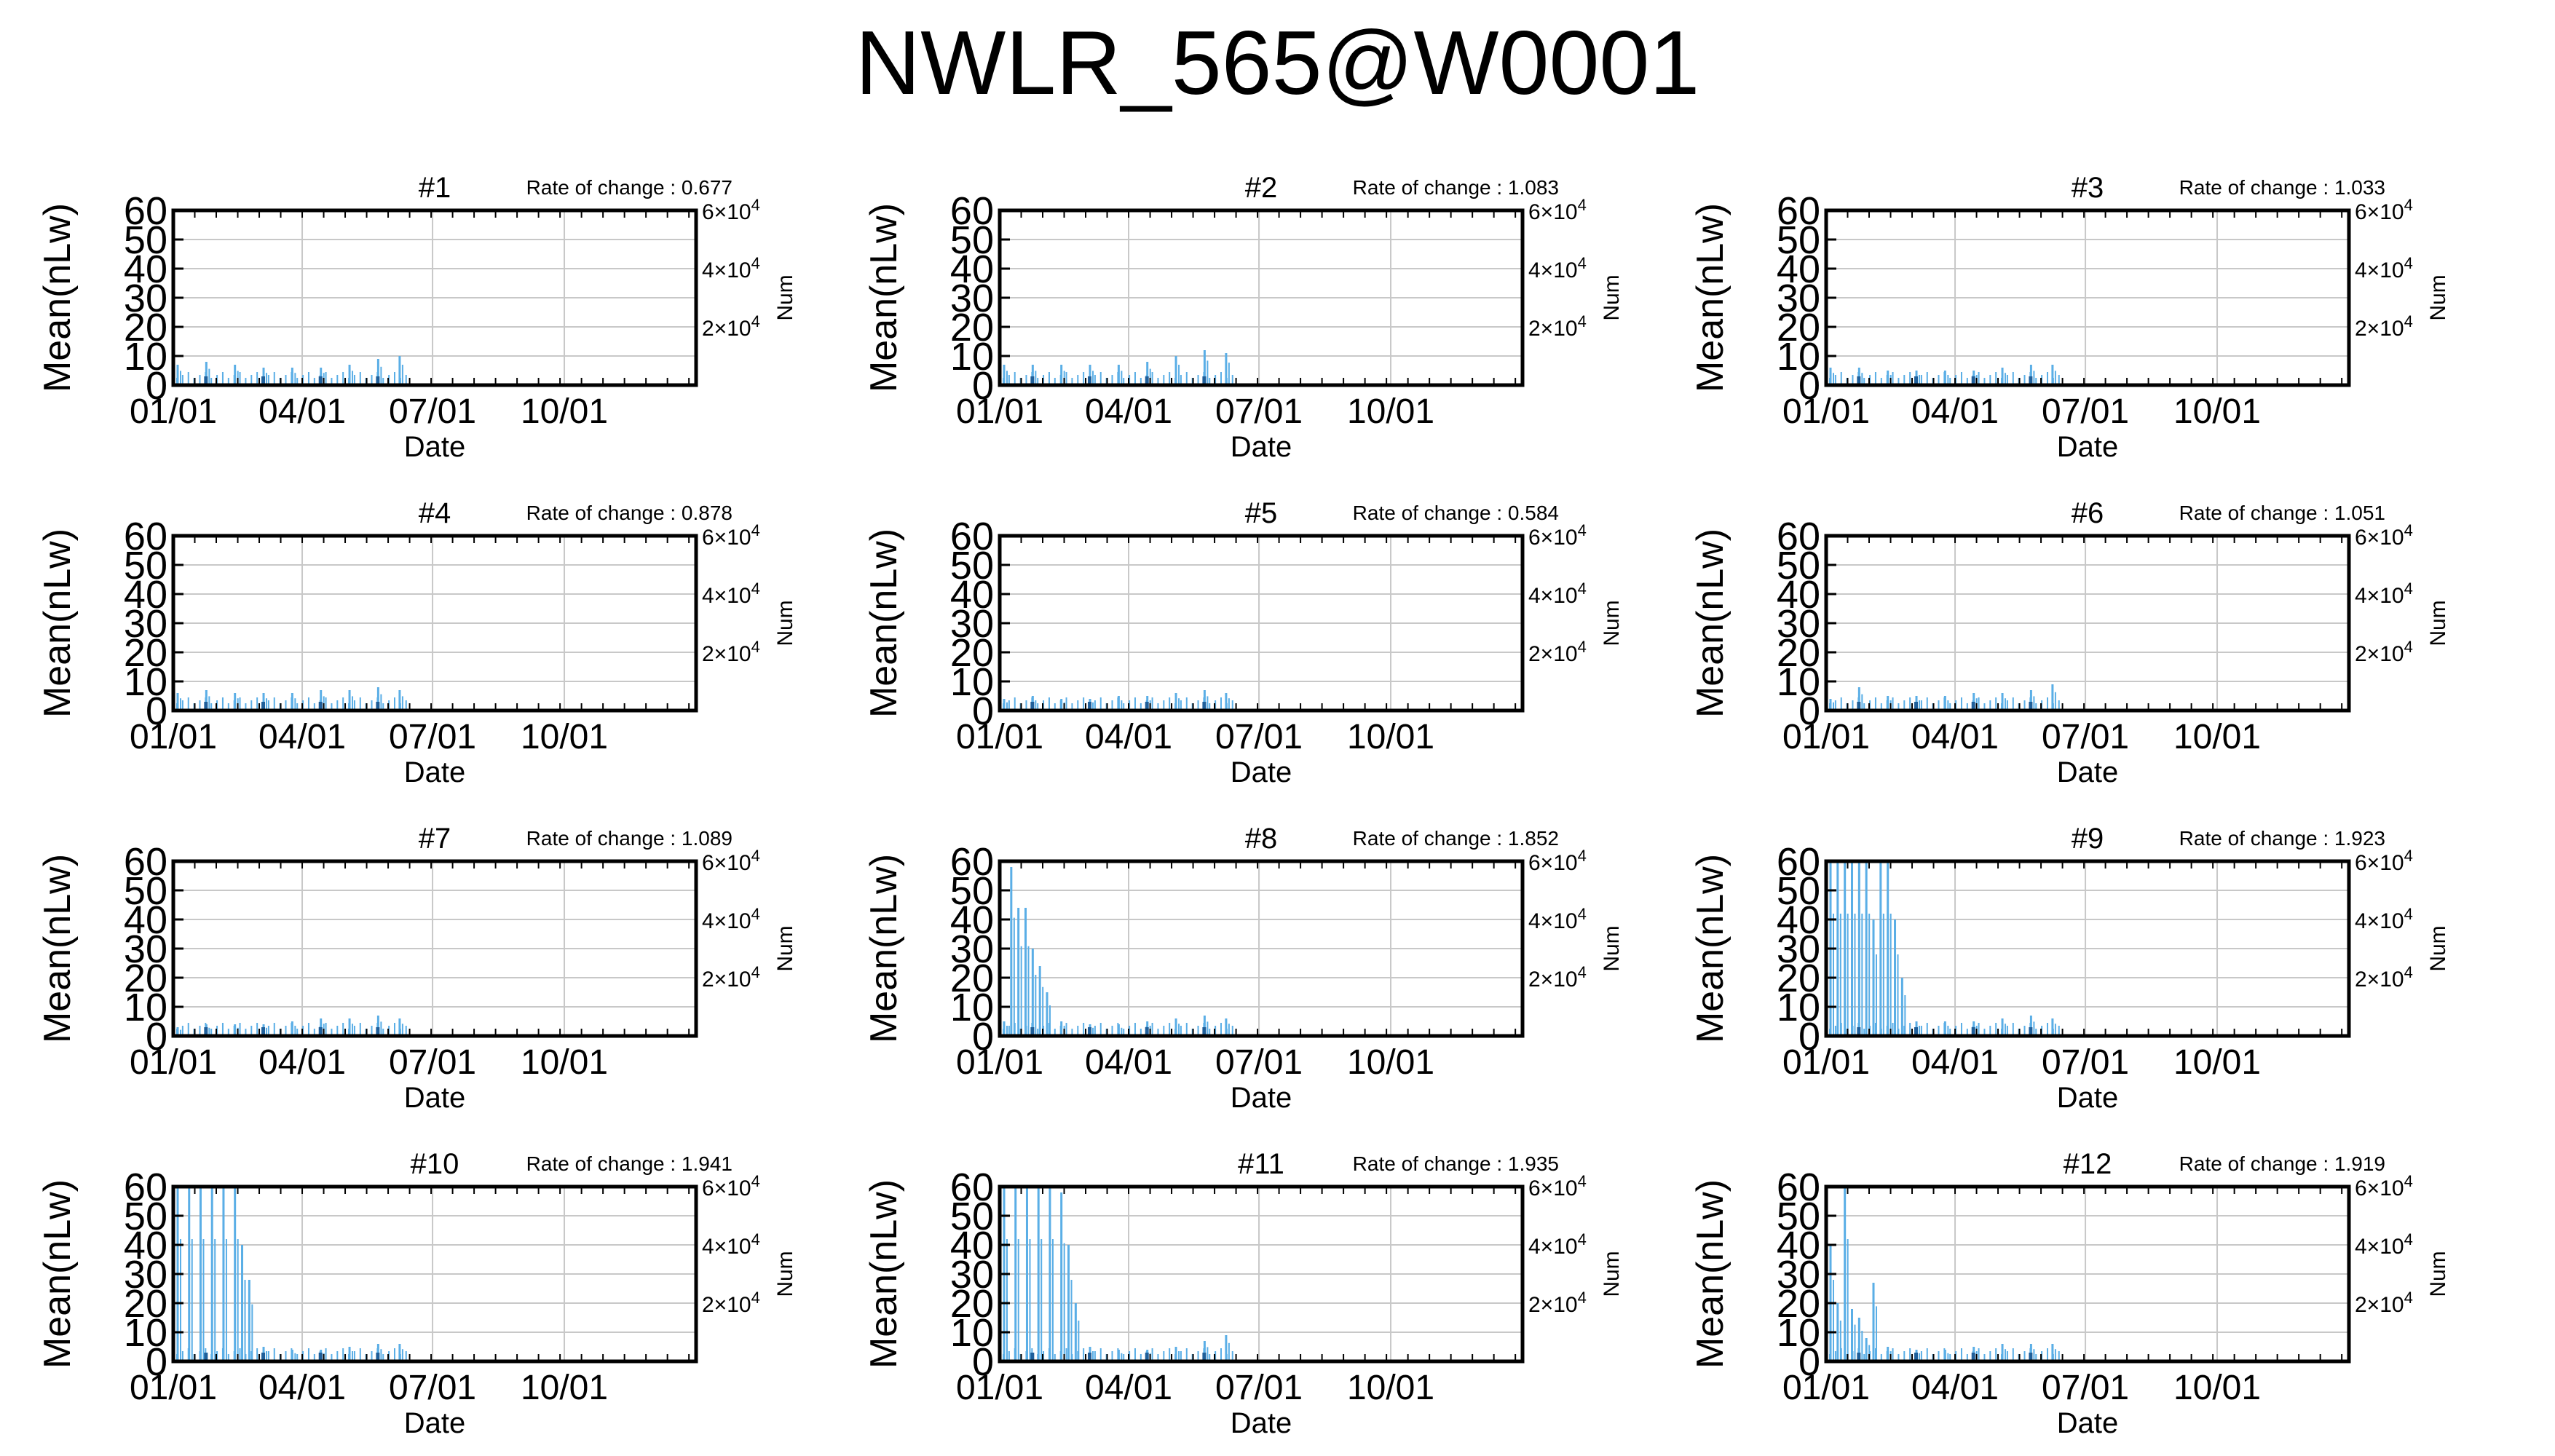  What do you see at coordinates (435, 447) in the screenshot?
I see `x-axis-label: Date` at bounding box center [435, 447].